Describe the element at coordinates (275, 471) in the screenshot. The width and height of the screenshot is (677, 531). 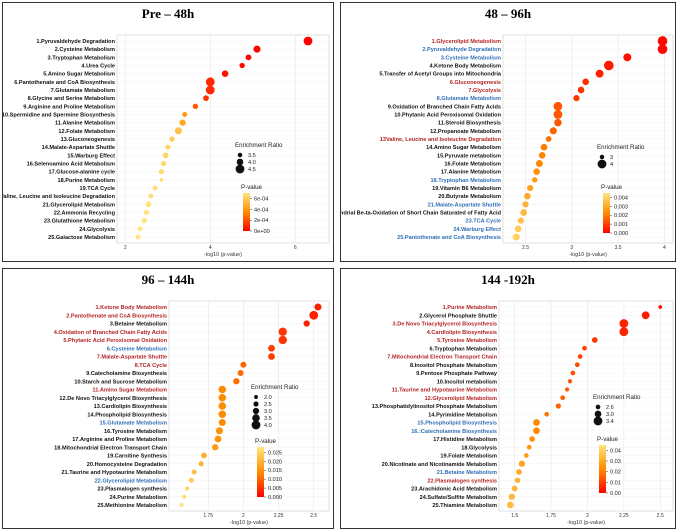
I see `color-legend-label: 0.015` at that location.